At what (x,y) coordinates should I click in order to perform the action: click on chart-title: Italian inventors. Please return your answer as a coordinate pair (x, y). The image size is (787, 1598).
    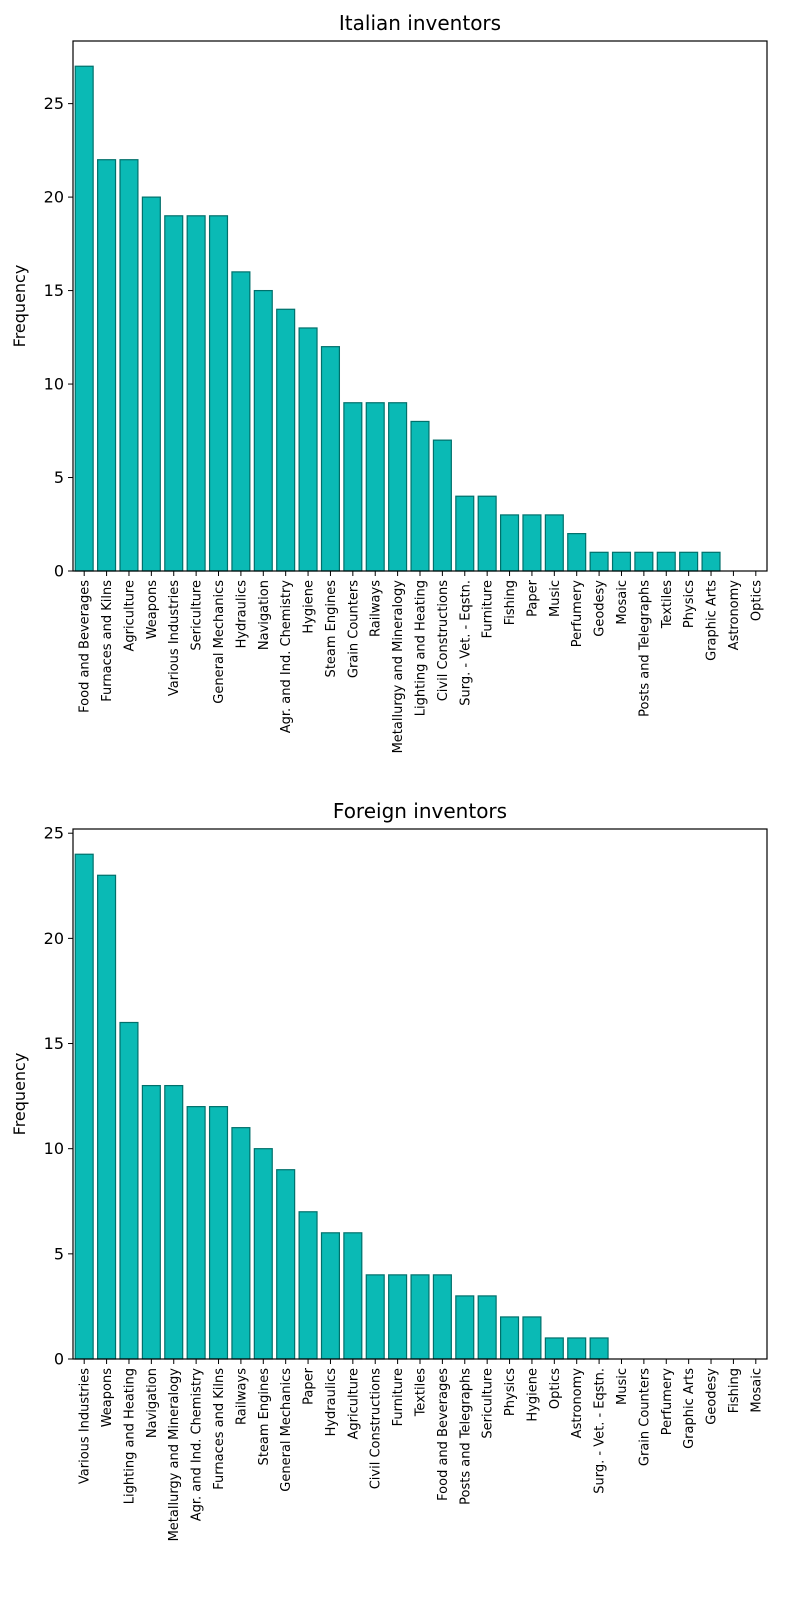
    Looking at the image, I should click on (420, 23).